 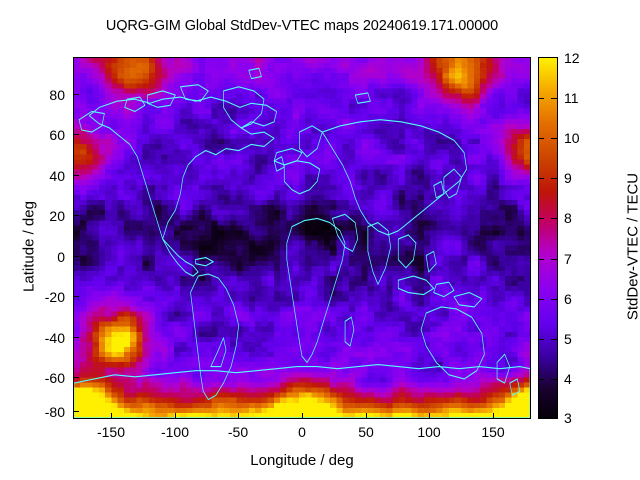 I want to click on y-axis-label: Latitude / deg, so click(x=29, y=246).